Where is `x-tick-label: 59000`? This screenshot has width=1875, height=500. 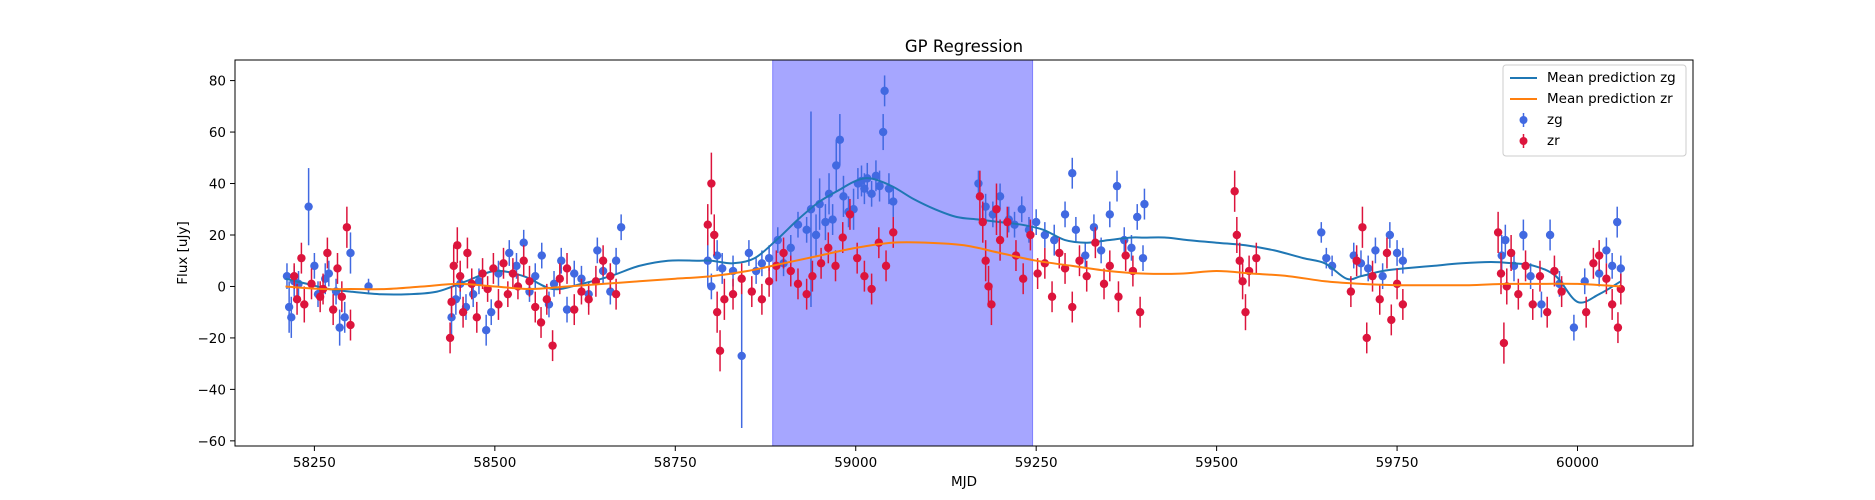
x-tick-label: 59000 is located at coordinates (855, 463).